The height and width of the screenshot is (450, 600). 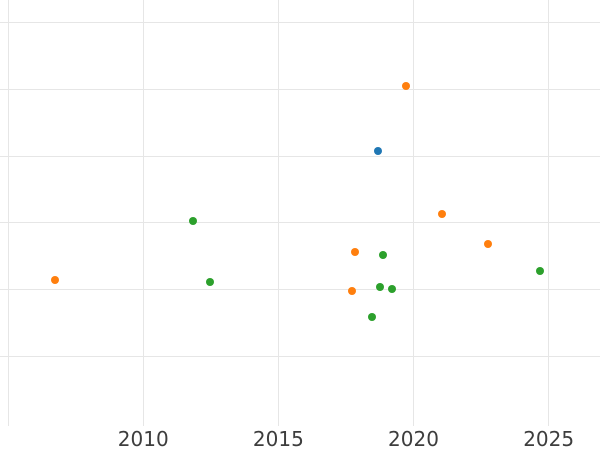 What do you see at coordinates (549, 438) in the screenshot?
I see `x-tick-label: 2025` at bounding box center [549, 438].